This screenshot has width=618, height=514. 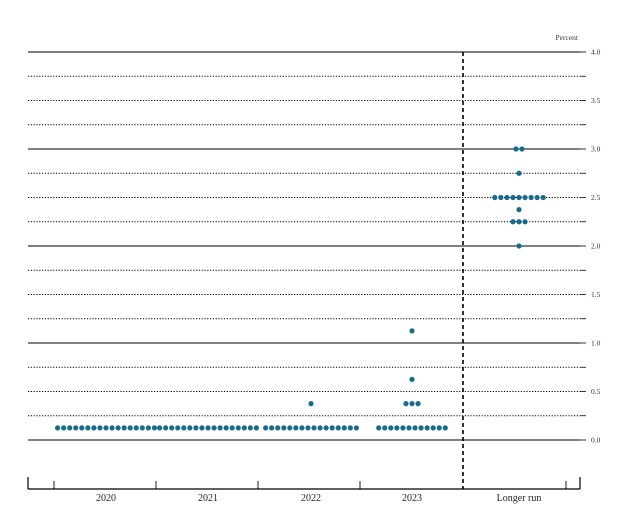 What do you see at coordinates (311, 498) in the screenshot?
I see `x-category-label: 2022` at bounding box center [311, 498].